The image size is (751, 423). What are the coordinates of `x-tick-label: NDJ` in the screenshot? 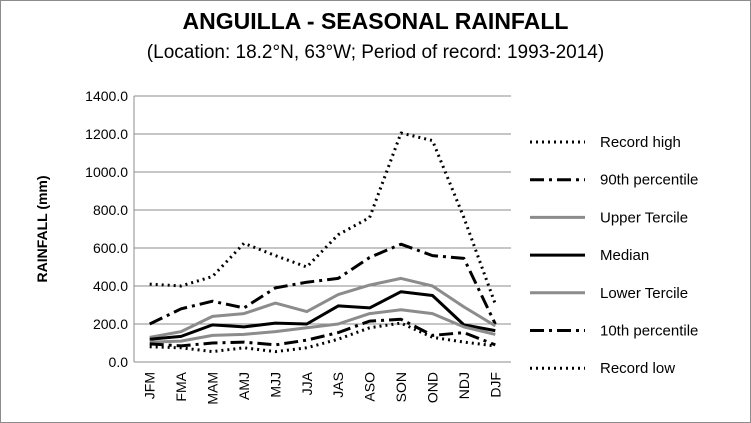 It's located at (464, 385).